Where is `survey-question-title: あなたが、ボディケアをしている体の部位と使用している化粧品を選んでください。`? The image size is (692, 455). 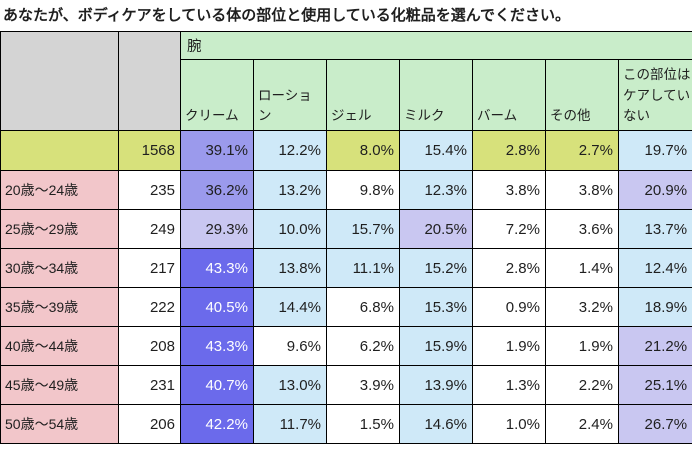
survey-question-title: あなたが、ボディケアをしている体の部位と使用している化粧品を選んでください。 is located at coordinates (287, 15).